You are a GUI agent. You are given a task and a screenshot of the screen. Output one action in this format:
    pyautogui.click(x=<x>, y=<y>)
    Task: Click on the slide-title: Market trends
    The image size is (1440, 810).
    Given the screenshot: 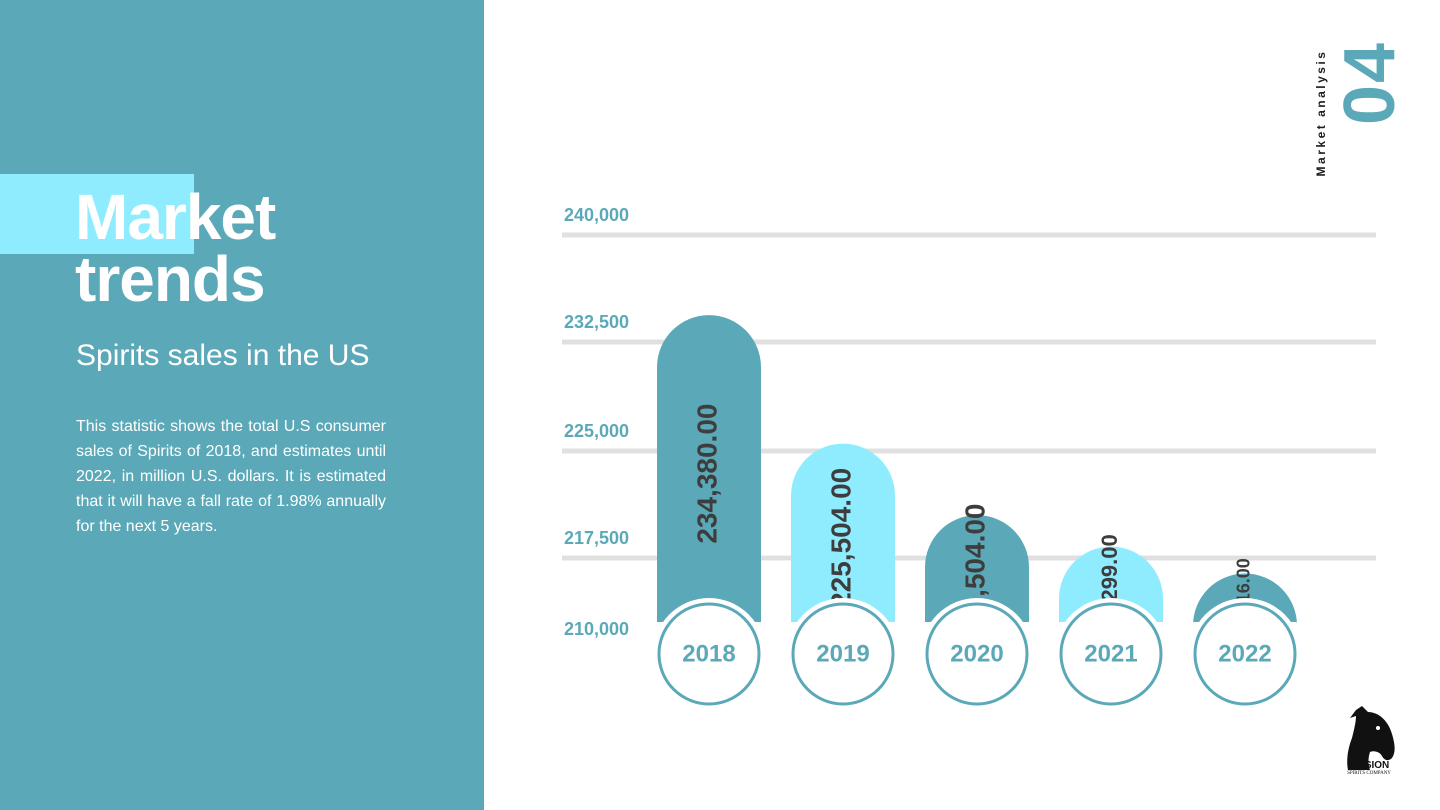 What is the action you would take?
    pyautogui.click(x=175, y=248)
    